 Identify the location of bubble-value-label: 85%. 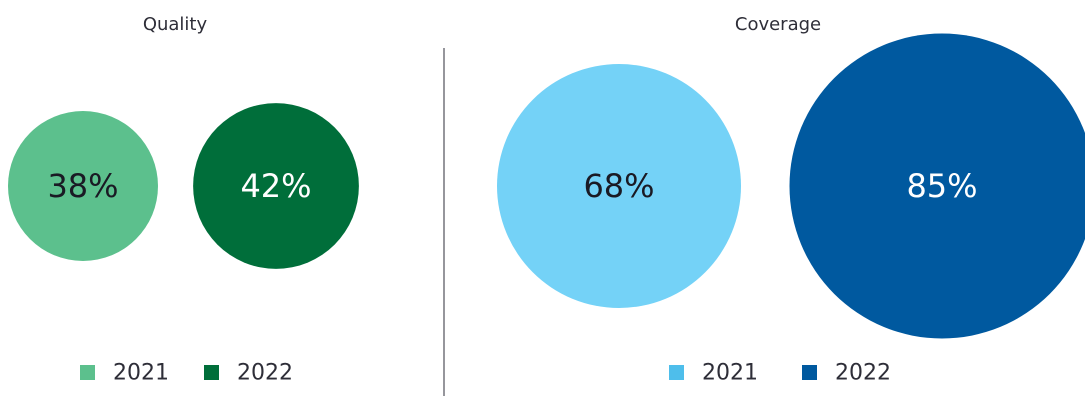
(941, 186).